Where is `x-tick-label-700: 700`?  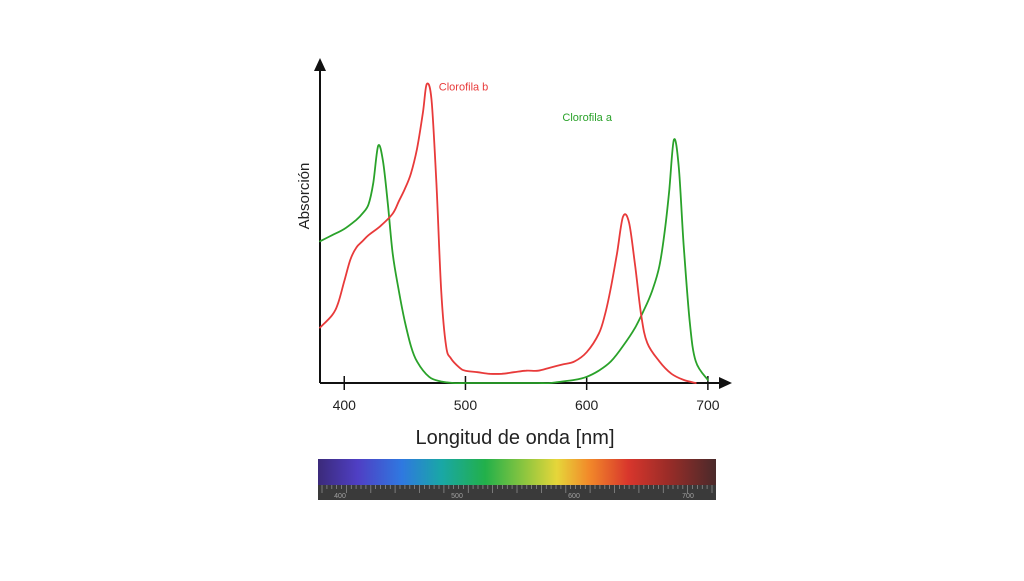 x-tick-label-700: 700 is located at coordinates (708, 405).